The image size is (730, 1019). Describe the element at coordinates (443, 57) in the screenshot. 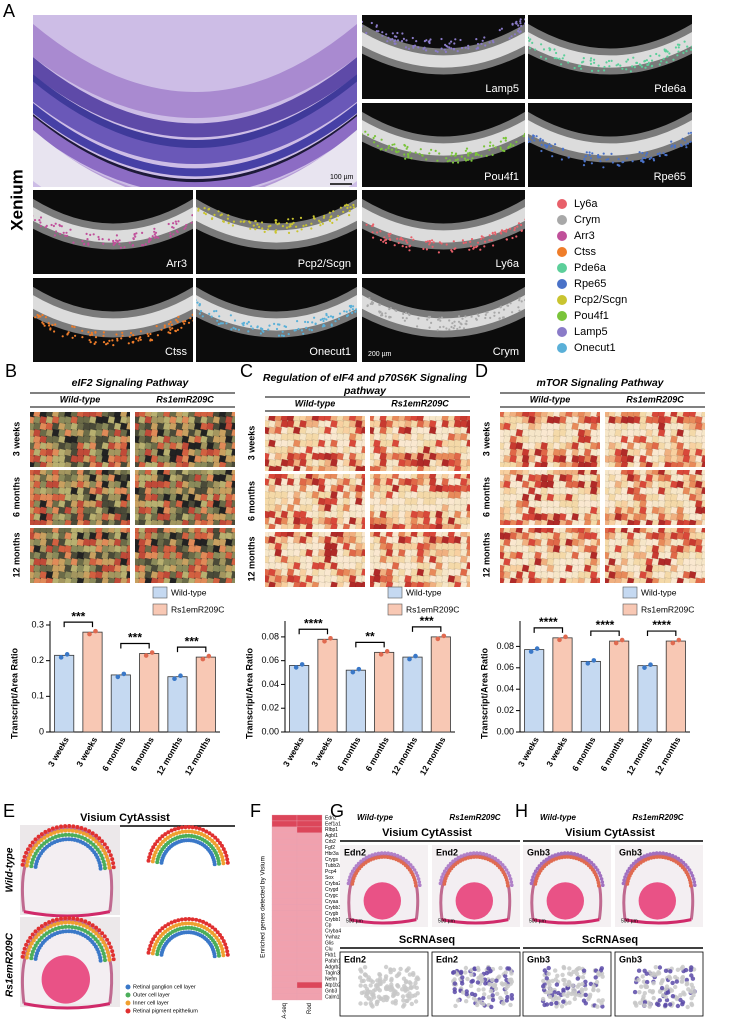

I see `xenium-tile` at that location.